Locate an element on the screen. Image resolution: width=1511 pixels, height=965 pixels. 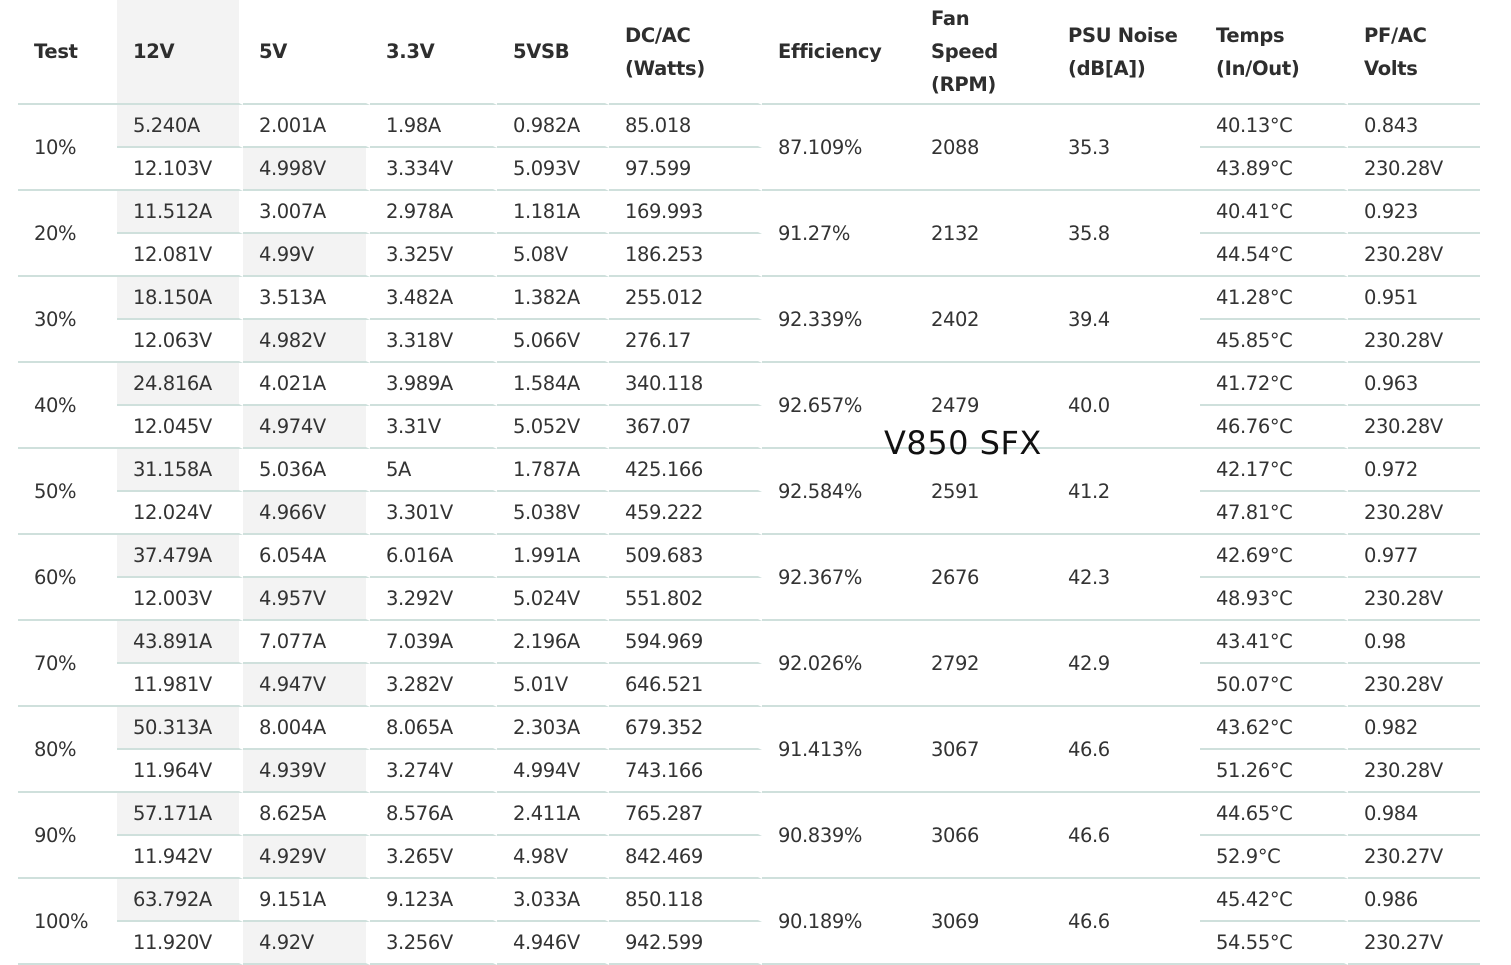
cell-5v-volts: 4.998V is located at coordinates (306, 169).